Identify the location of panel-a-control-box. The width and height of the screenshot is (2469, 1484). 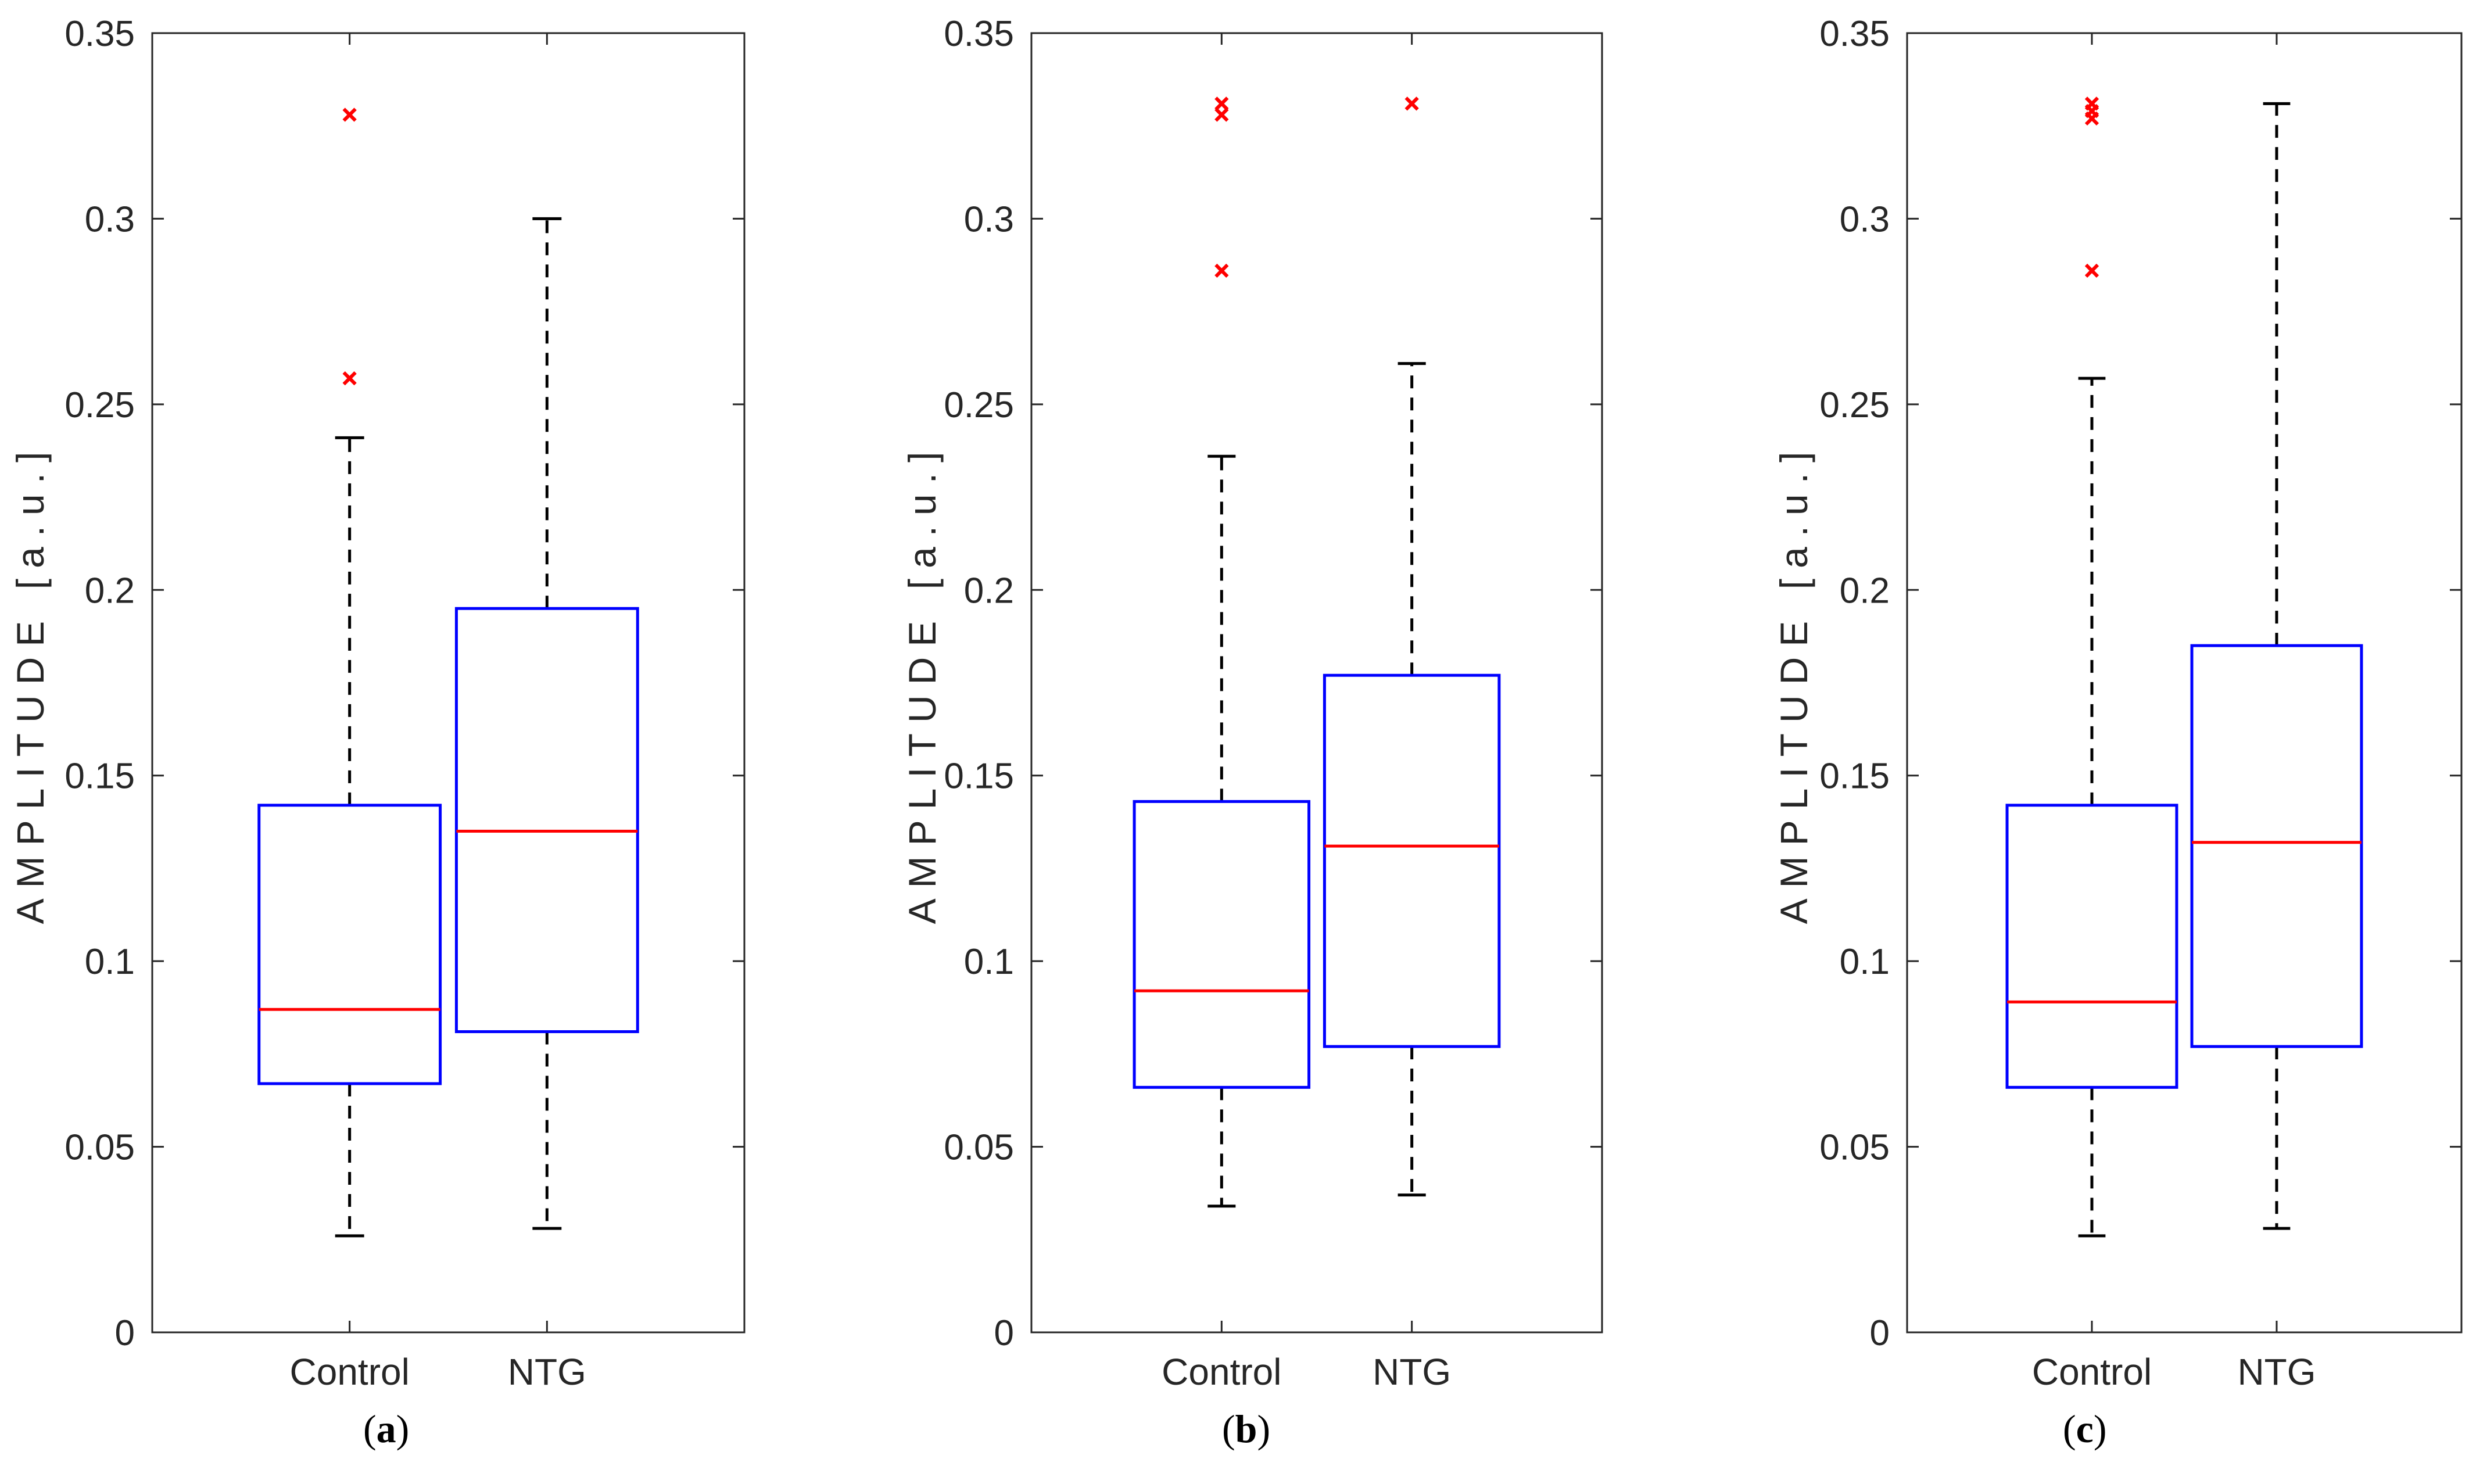
(349, 944).